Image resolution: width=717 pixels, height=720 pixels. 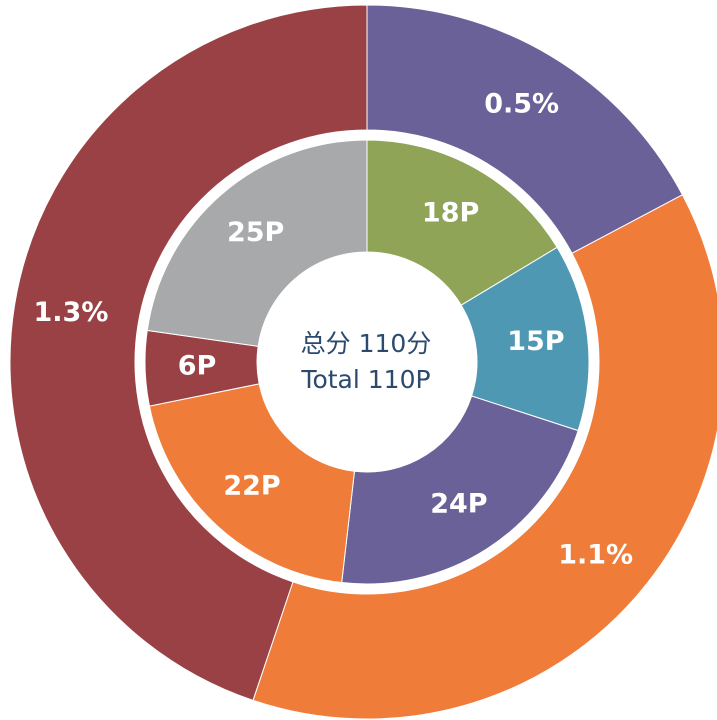 I want to click on value-label: 22P, so click(x=251, y=486).